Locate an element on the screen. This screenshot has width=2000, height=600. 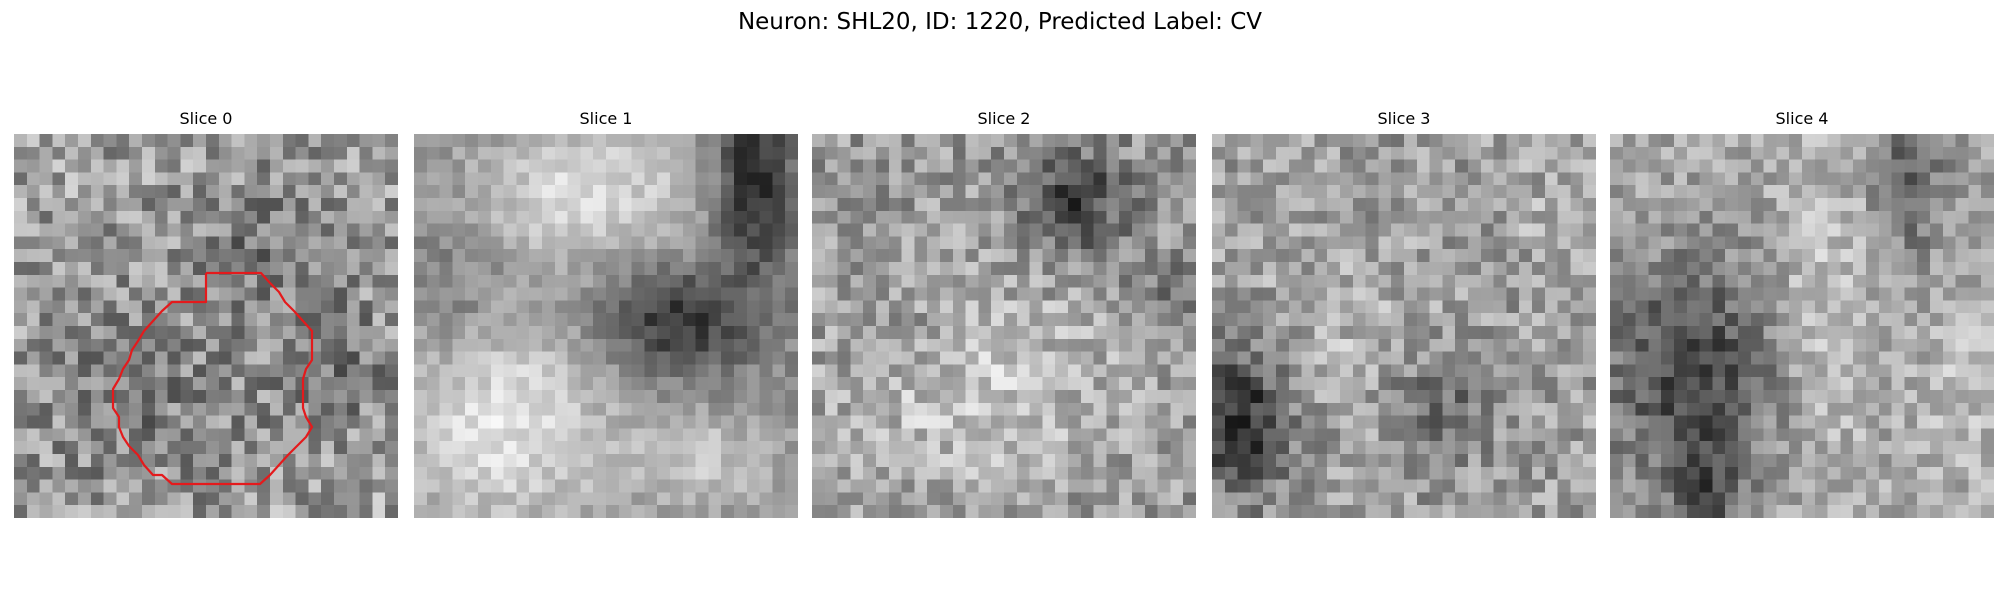
slice-title-4: Slice 4 is located at coordinates (1802, 118).